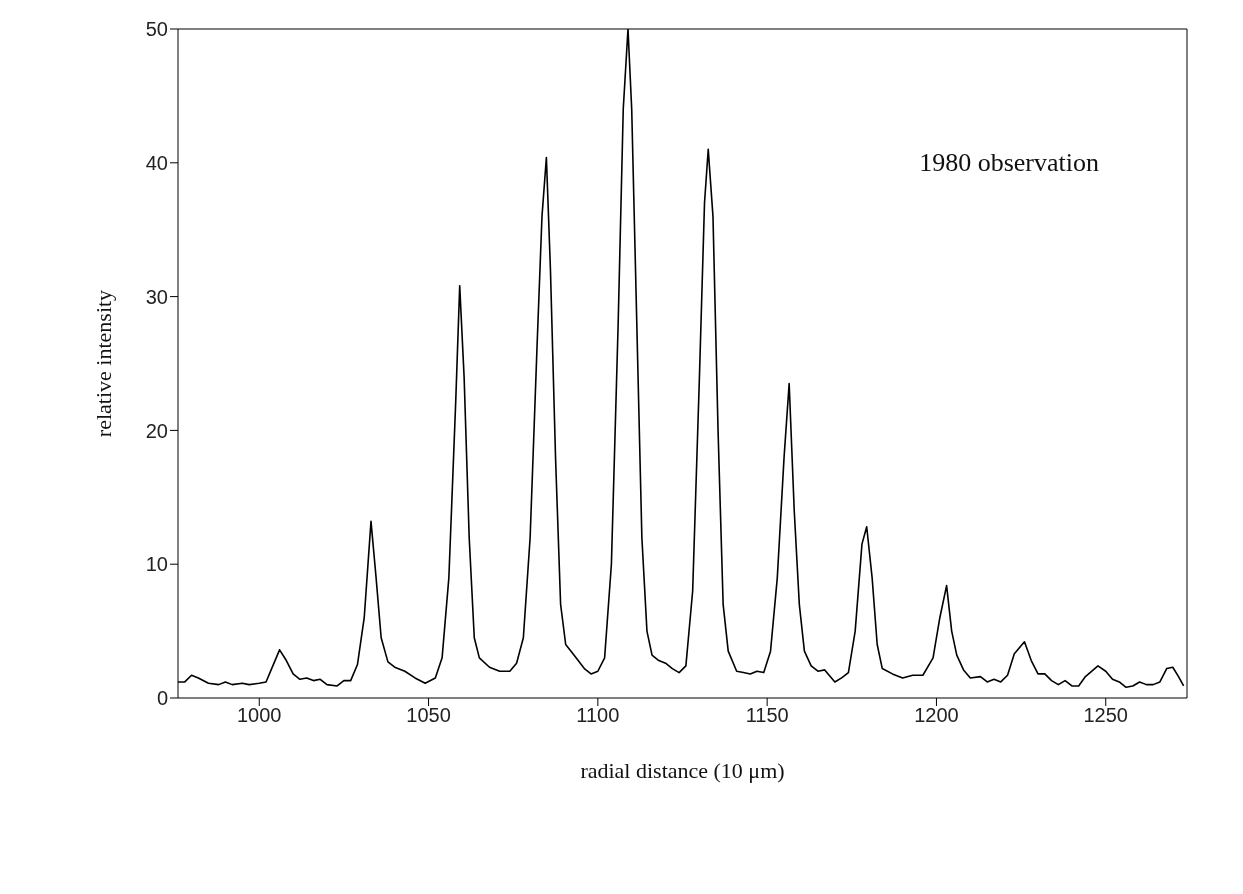  Describe the element at coordinates (259, 715) in the screenshot. I see `x-tick-label: 1000` at that location.